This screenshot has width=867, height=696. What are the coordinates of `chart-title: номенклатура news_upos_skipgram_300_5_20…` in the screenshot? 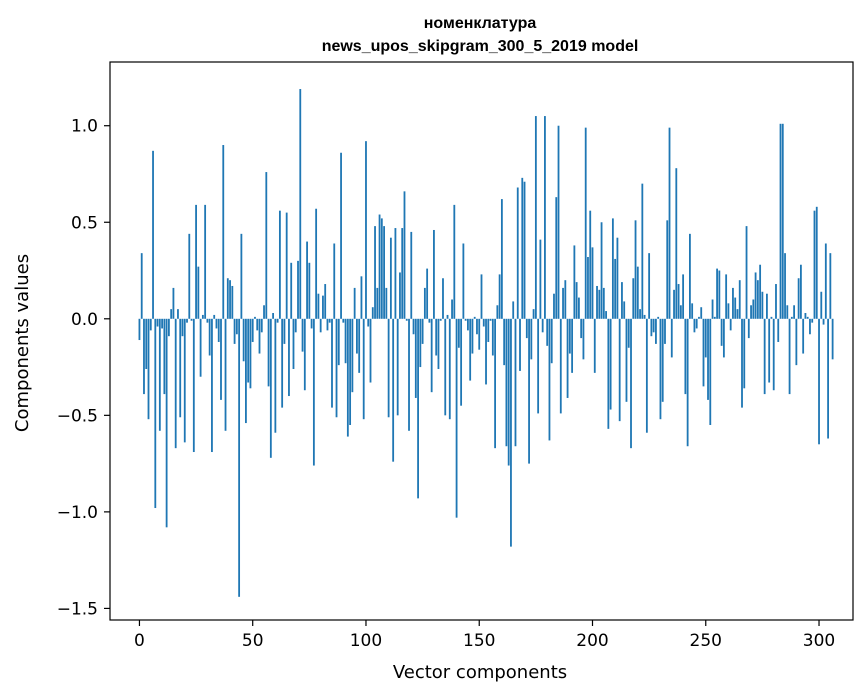 It's located at (480, 35).